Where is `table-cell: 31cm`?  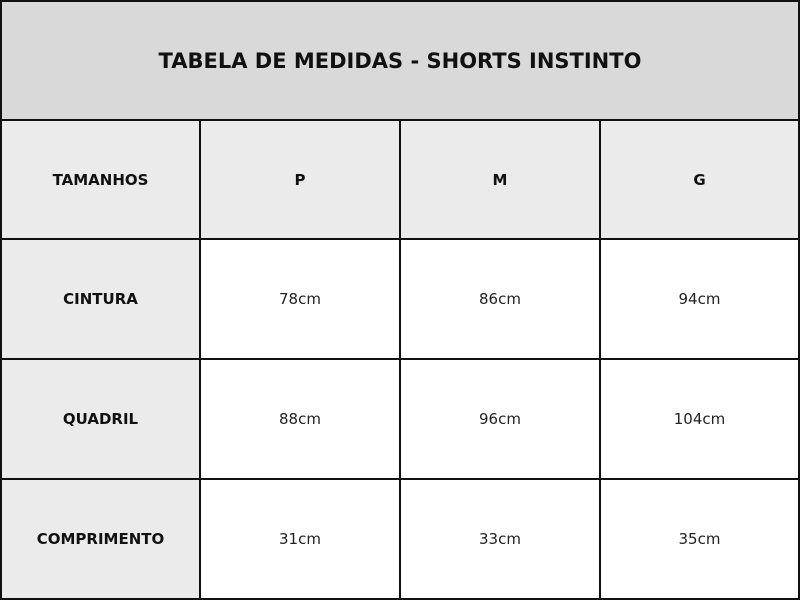 table-cell: 31cm is located at coordinates (301, 540).